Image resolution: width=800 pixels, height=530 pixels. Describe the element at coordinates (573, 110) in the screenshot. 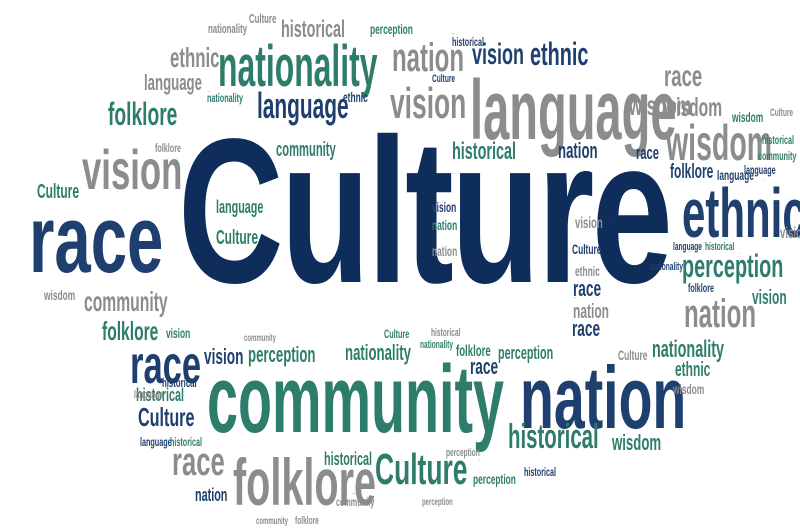

I see `word-language-large: language` at that location.